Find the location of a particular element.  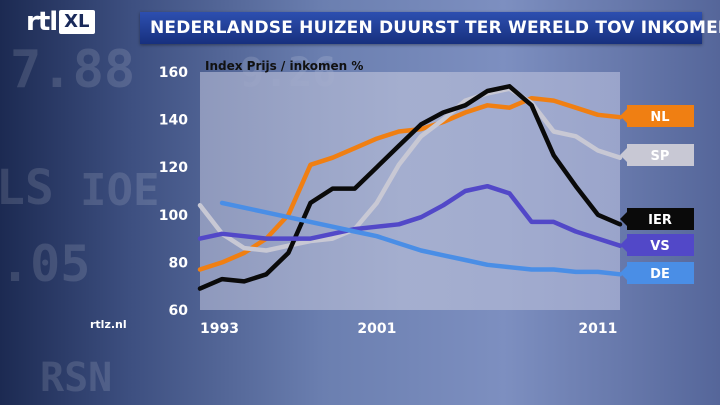

rtlxl-logo: rtl XL is located at coordinates (60, 22).